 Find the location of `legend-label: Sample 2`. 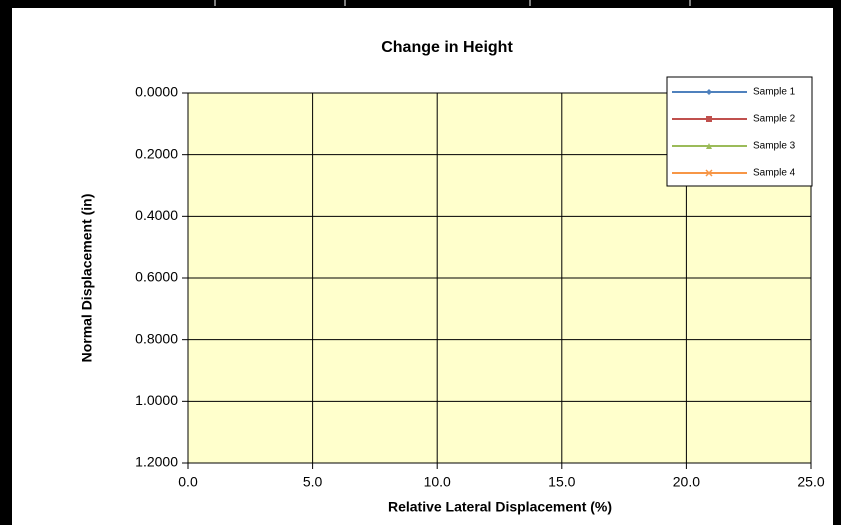

legend-label: Sample 2 is located at coordinates (774, 119).